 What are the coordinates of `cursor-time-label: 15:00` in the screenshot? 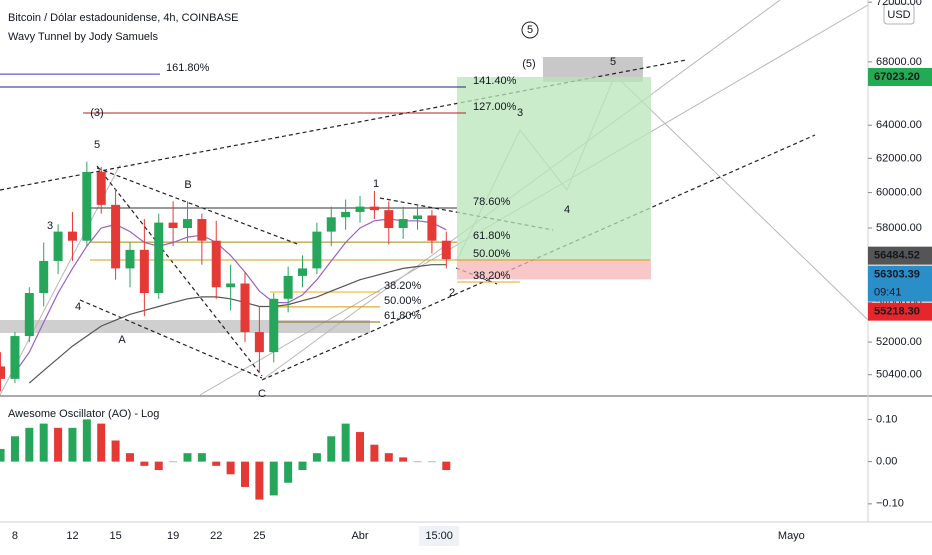 It's located at (439, 536).